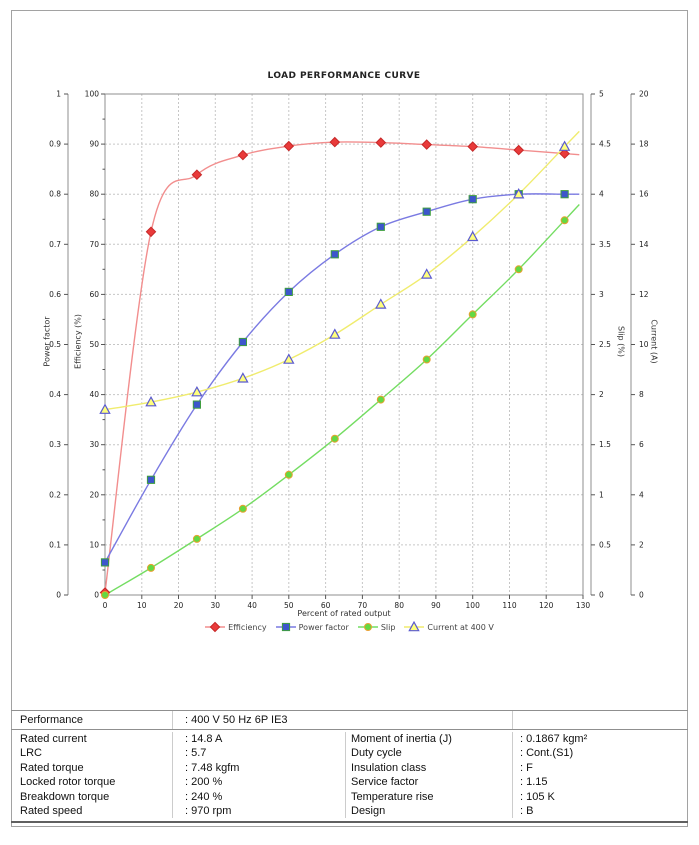 The height and width of the screenshot is (845, 699). Describe the element at coordinates (92, 720) in the screenshot. I see `performance-label: Performance` at that location.